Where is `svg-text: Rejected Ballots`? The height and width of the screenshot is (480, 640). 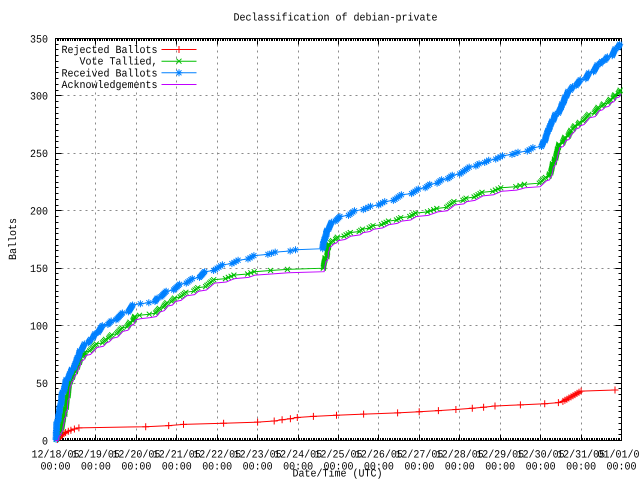 svg-text: Rejected Ballots is located at coordinates (110, 51).